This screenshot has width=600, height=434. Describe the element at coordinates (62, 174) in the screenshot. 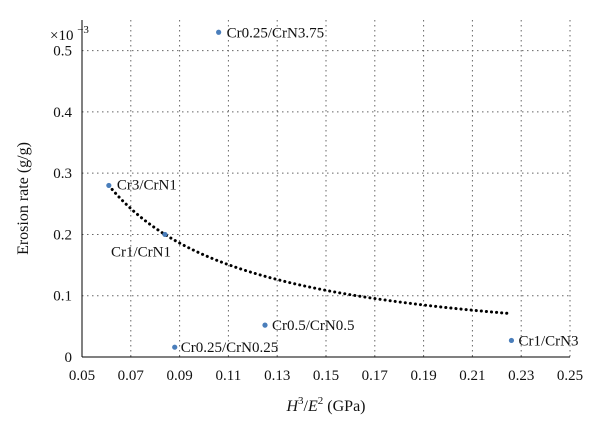

I see `y-tick-label: 0.3` at that location.